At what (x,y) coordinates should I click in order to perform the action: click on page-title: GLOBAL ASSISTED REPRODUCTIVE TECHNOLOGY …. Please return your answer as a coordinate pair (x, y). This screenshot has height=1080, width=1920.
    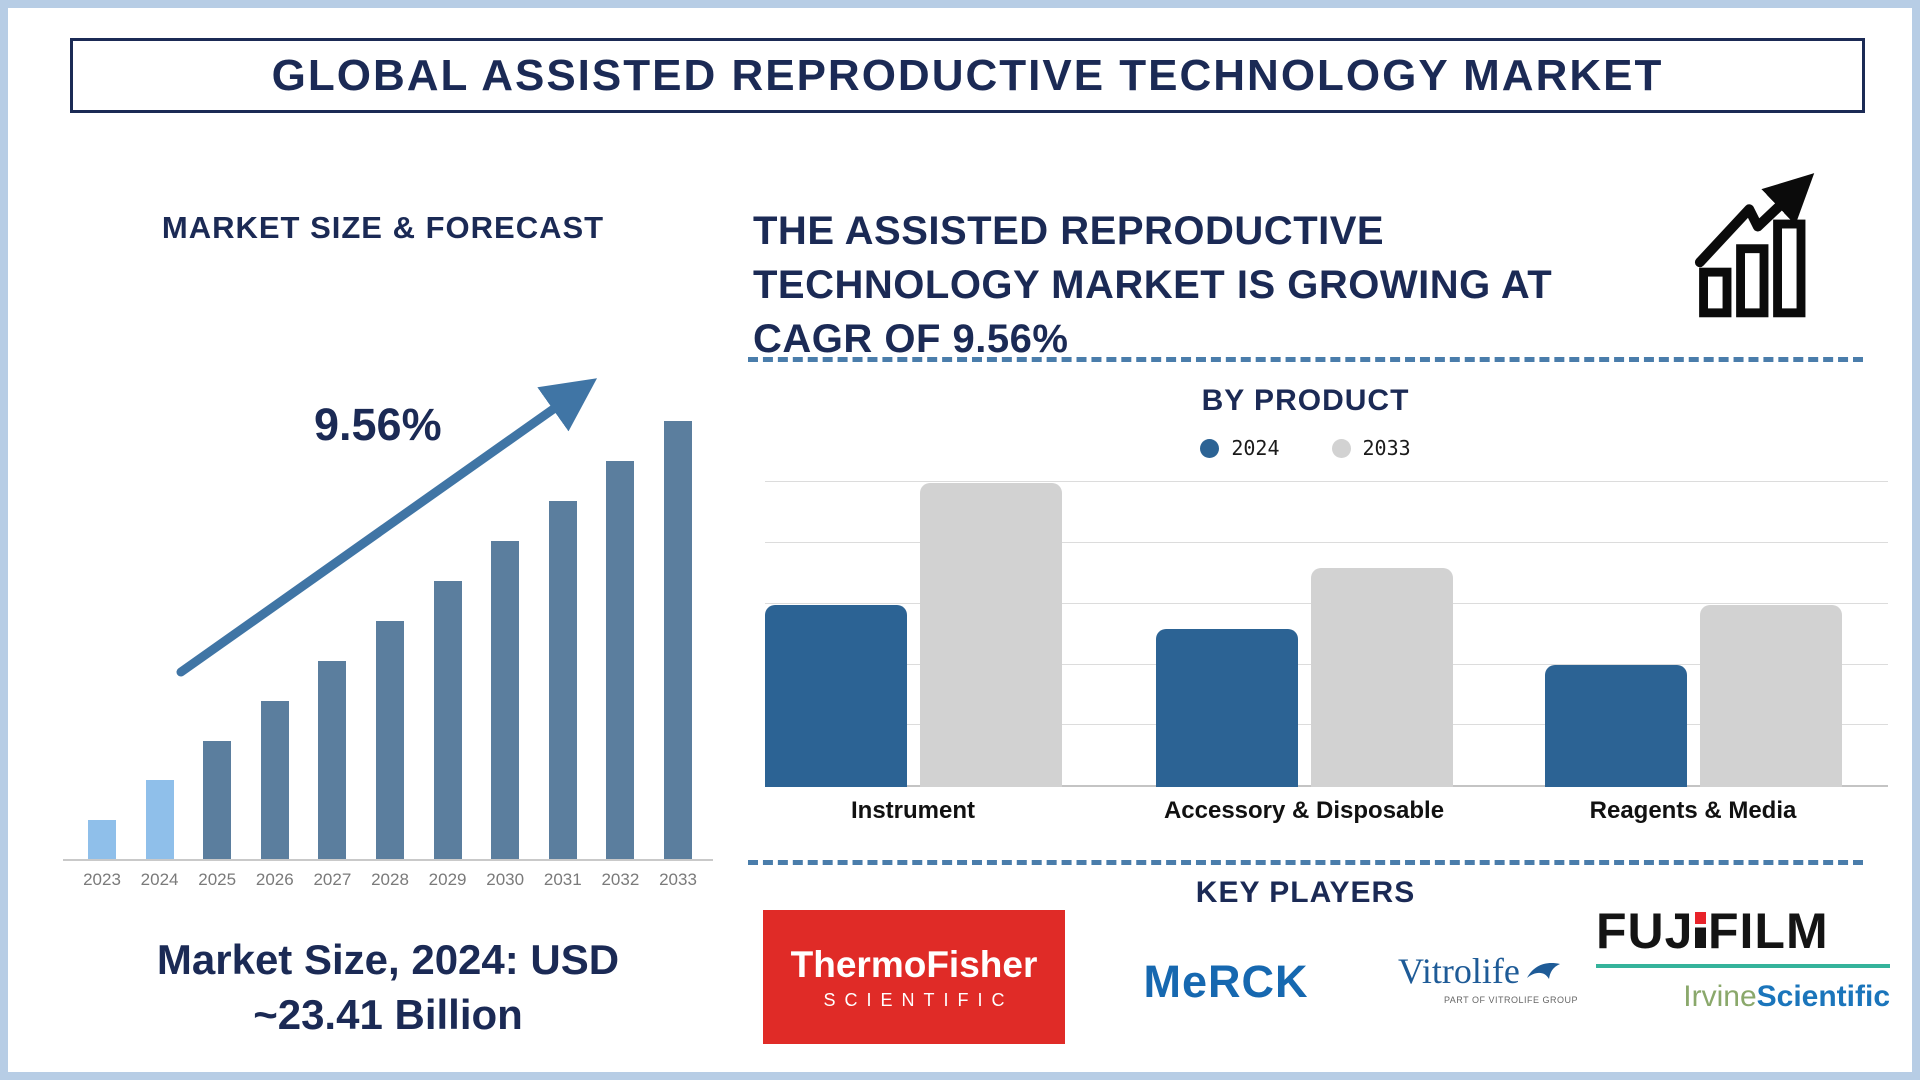
    Looking at the image, I should click on (967, 75).